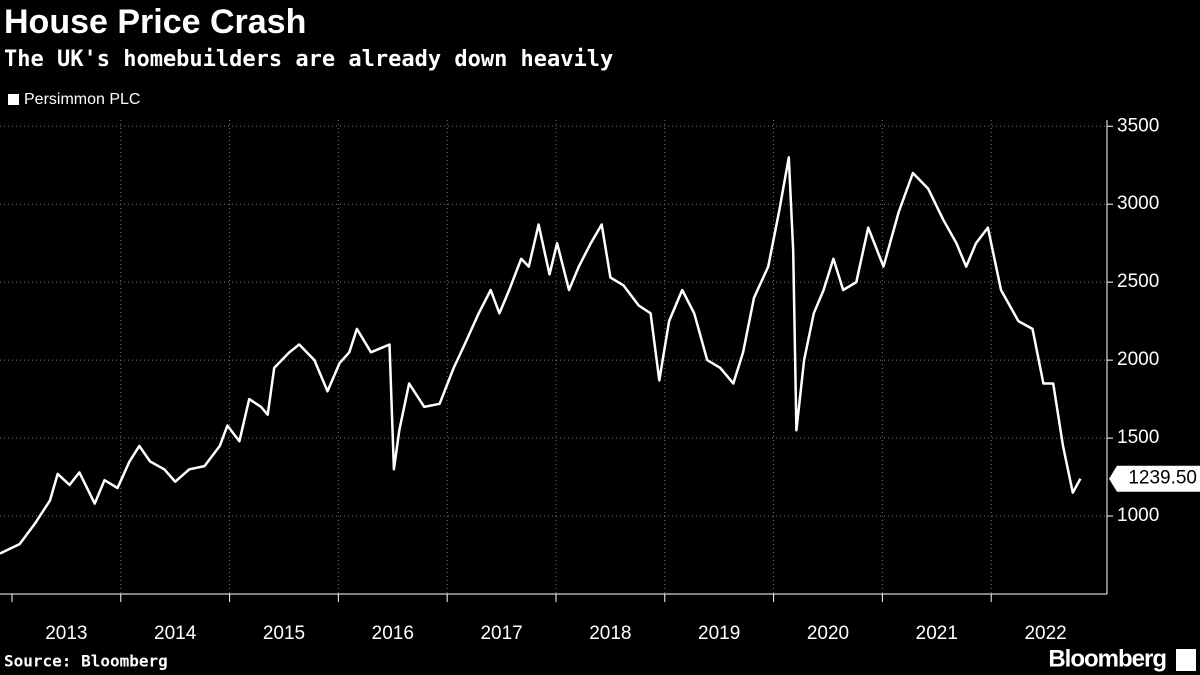  Describe the element at coordinates (828, 633) in the screenshot. I see `x-tick-label: 2020` at that location.